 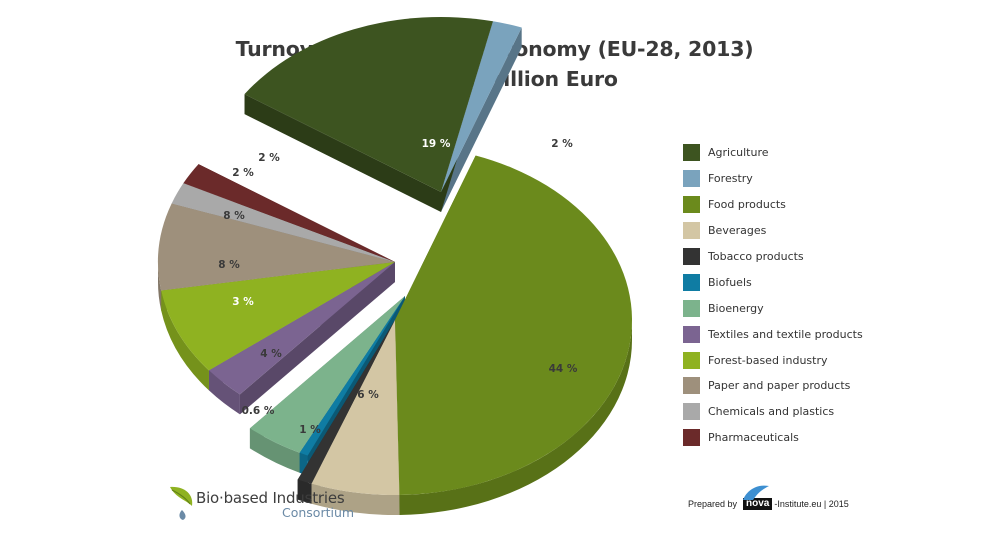 What do you see at coordinates (436, 144) in the screenshot?
I see `slice-value-label: 19 %` at bounding box center [436, 144].